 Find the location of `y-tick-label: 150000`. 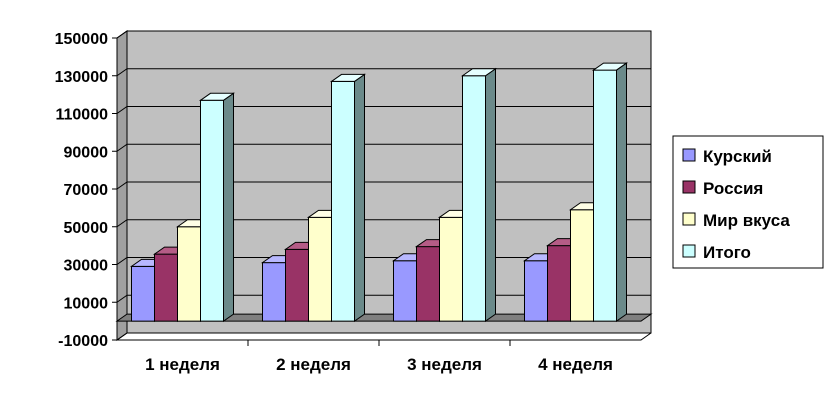

y-tick-label: 150000 is located at coordinates (81, 39).